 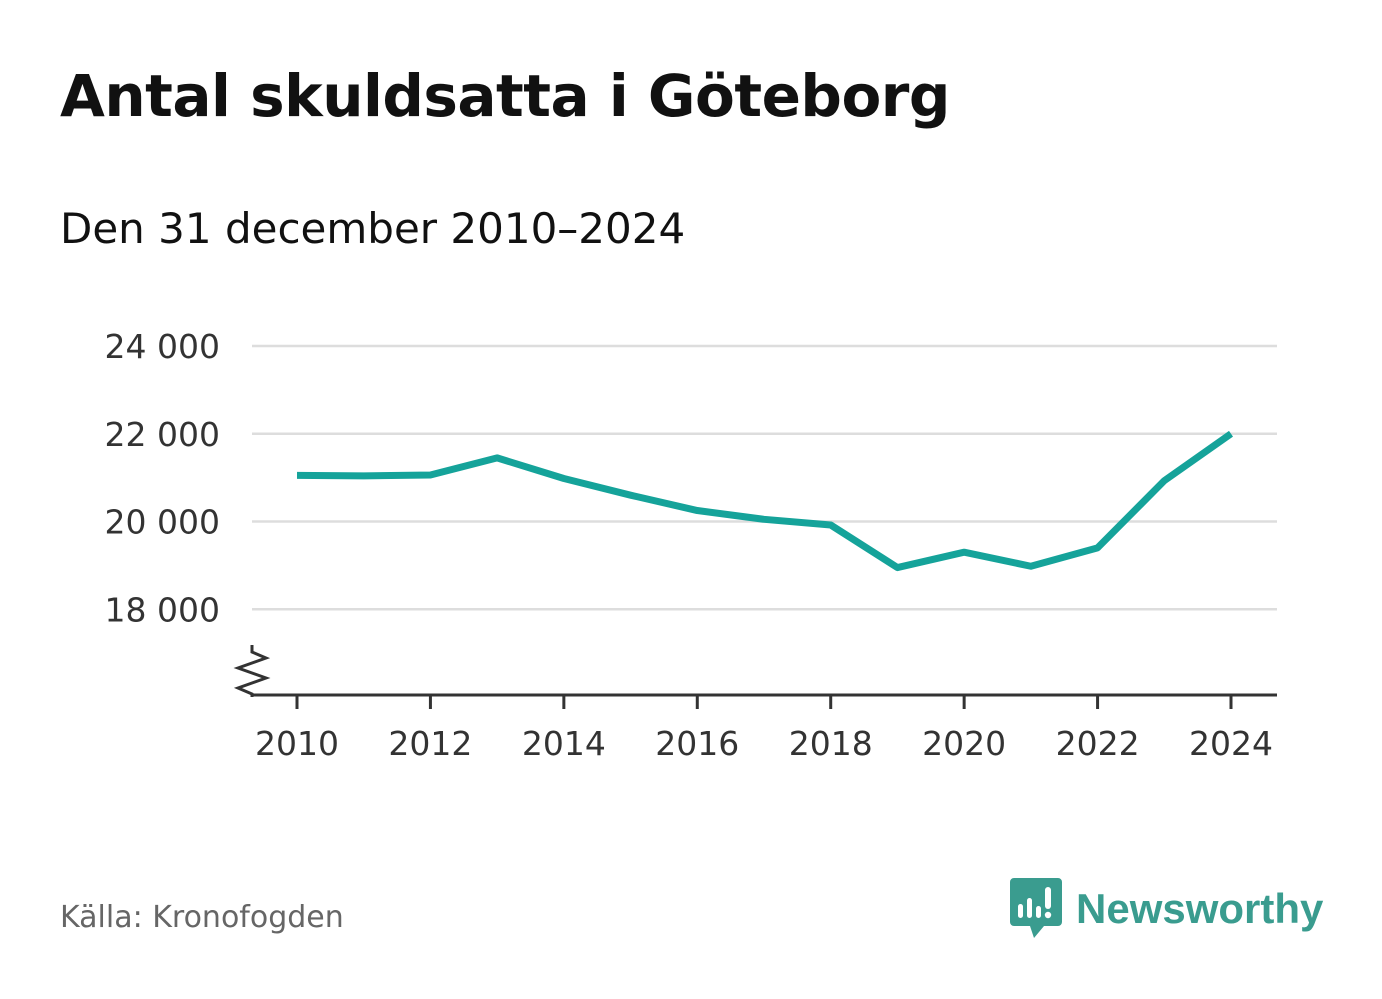 I want to click on y-tick-label: 22 000, so click(x=162, y=434).